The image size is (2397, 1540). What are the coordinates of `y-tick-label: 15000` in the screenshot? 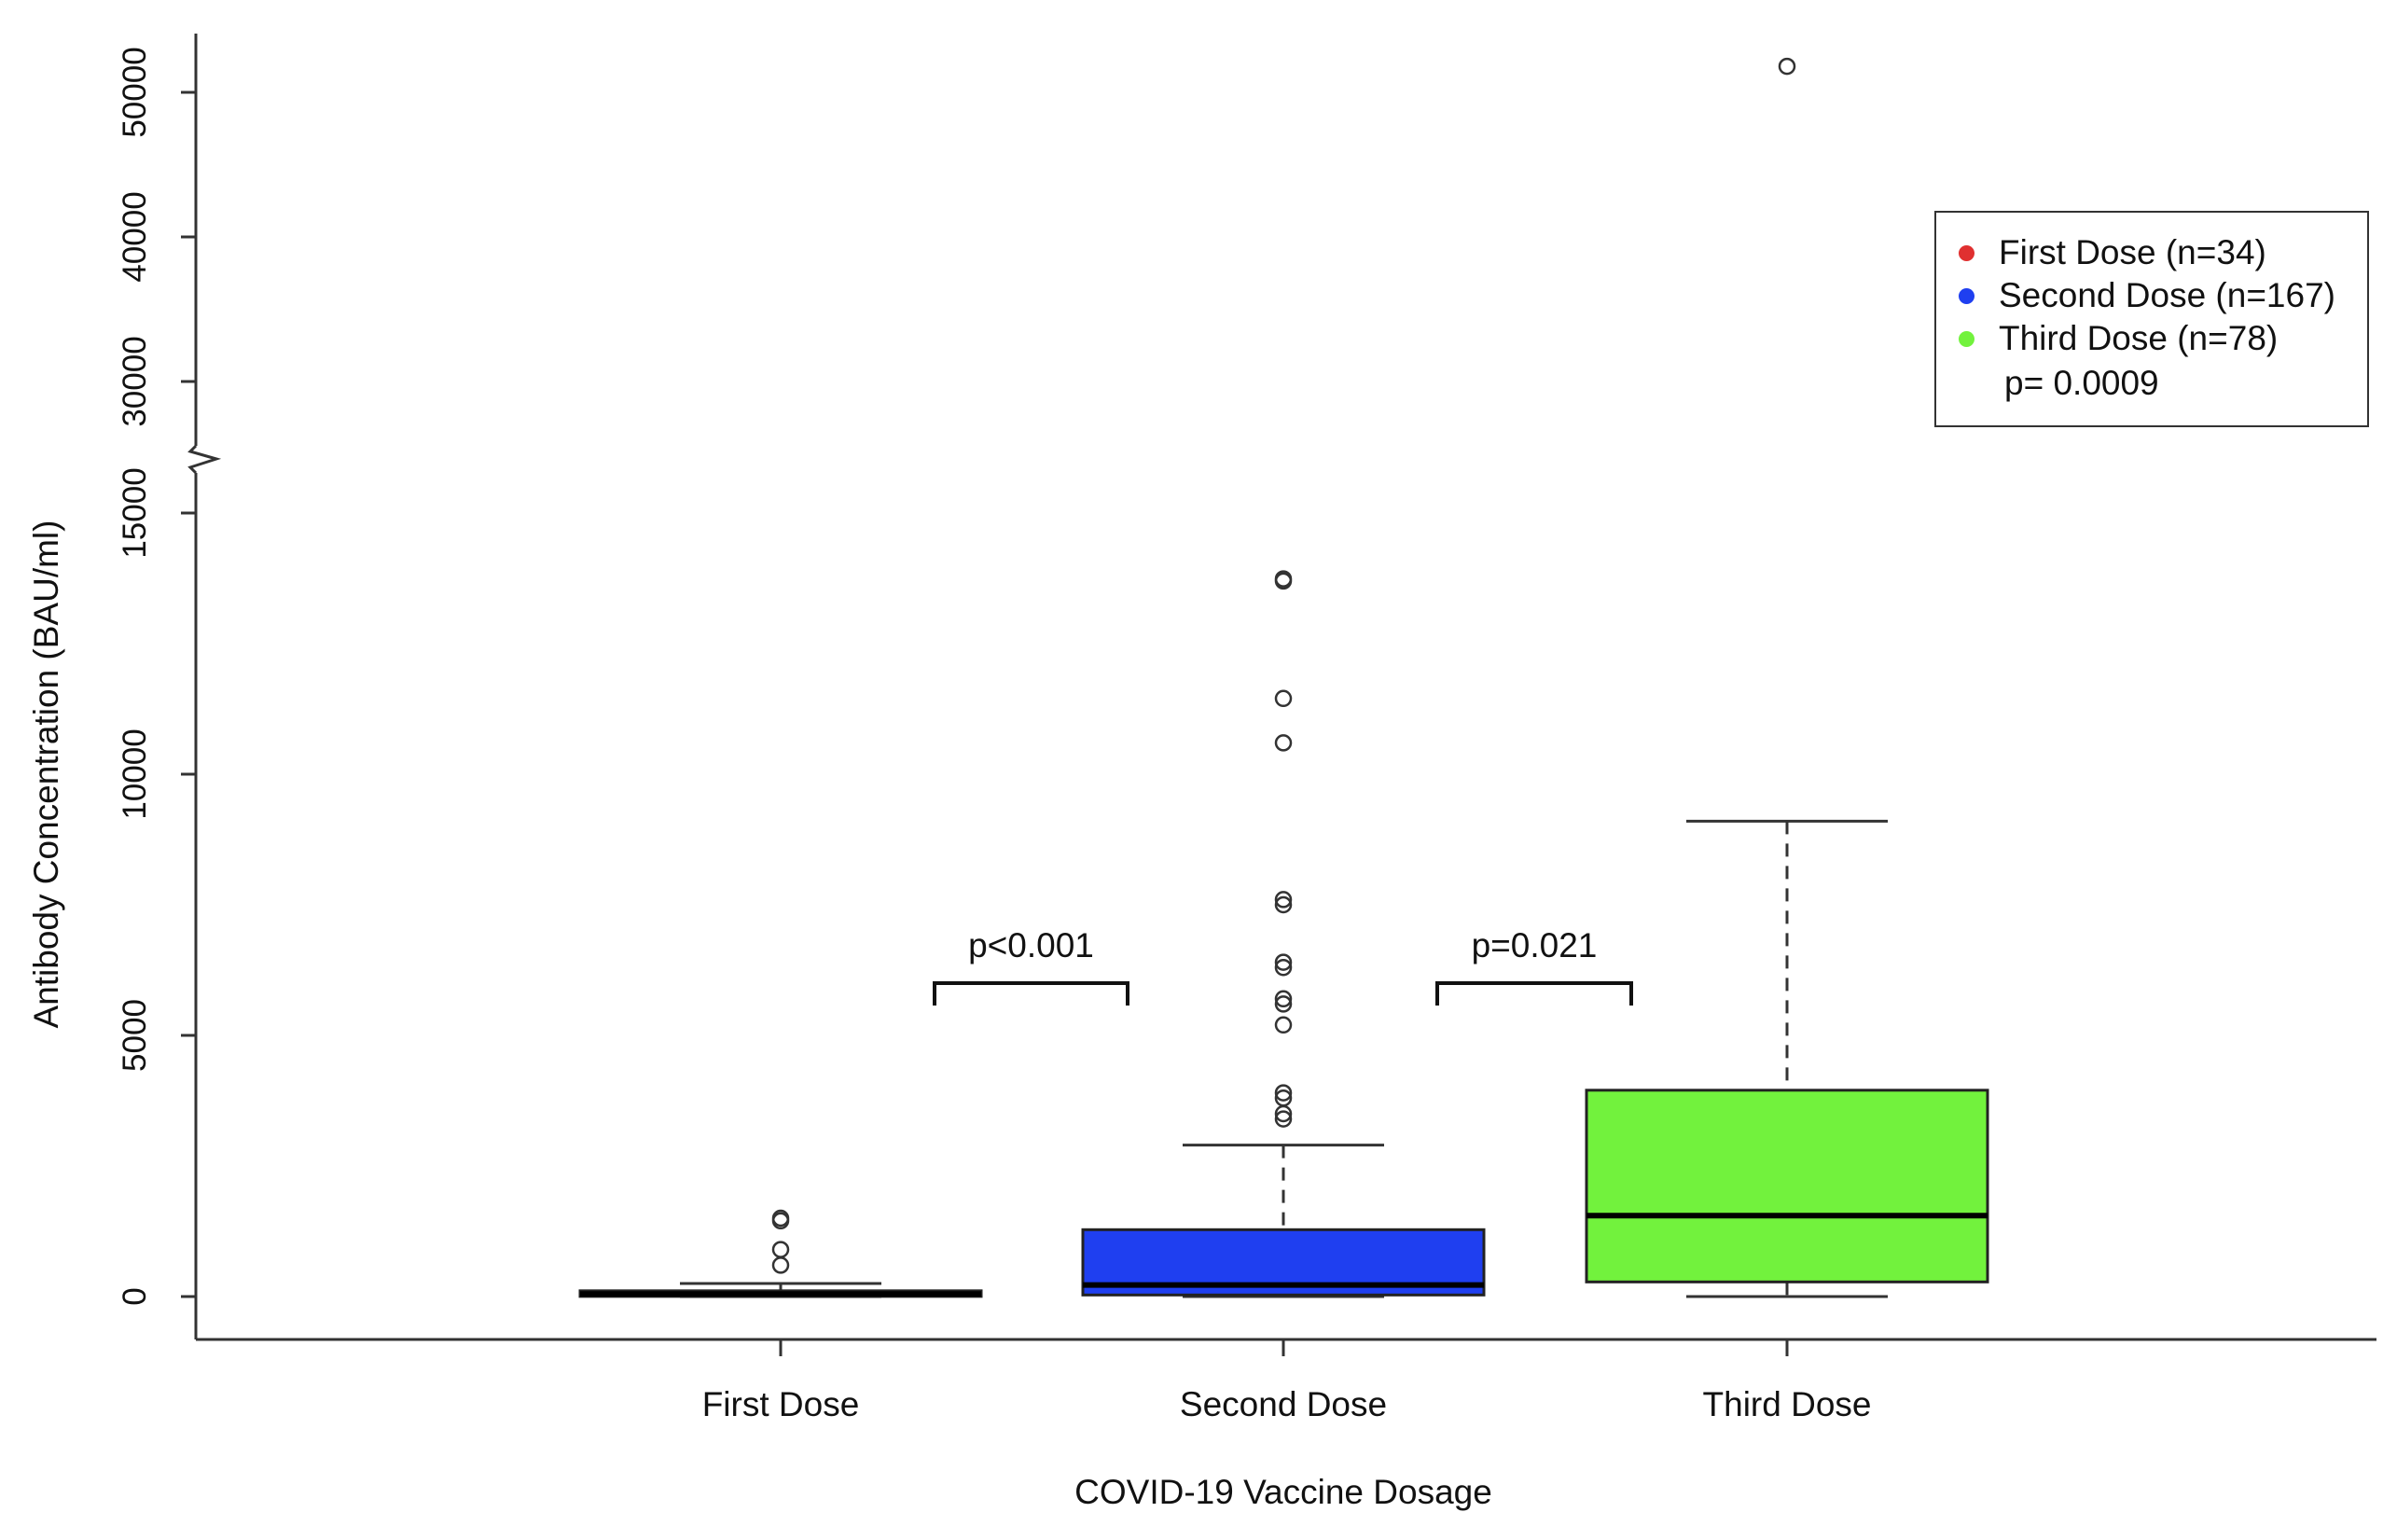 It's located at (135, 512).